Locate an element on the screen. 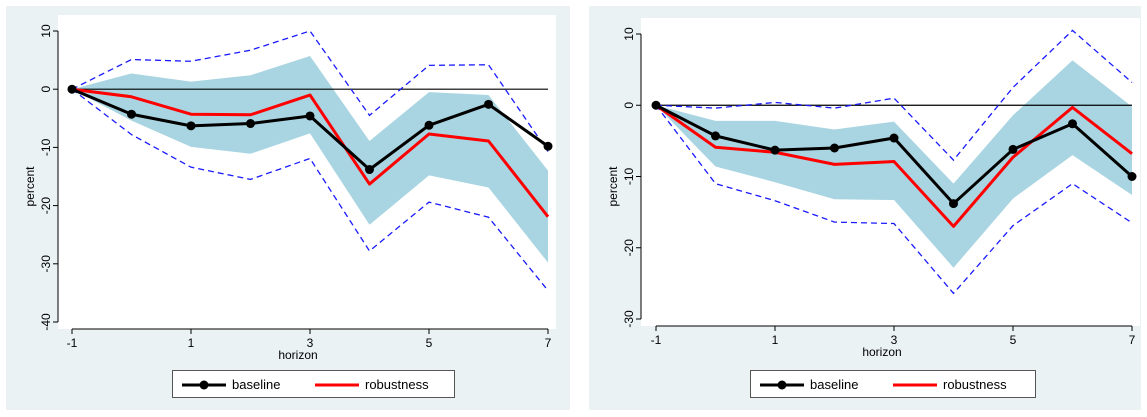  confidence-band-outer-upper is located at coordinates (894, 95).